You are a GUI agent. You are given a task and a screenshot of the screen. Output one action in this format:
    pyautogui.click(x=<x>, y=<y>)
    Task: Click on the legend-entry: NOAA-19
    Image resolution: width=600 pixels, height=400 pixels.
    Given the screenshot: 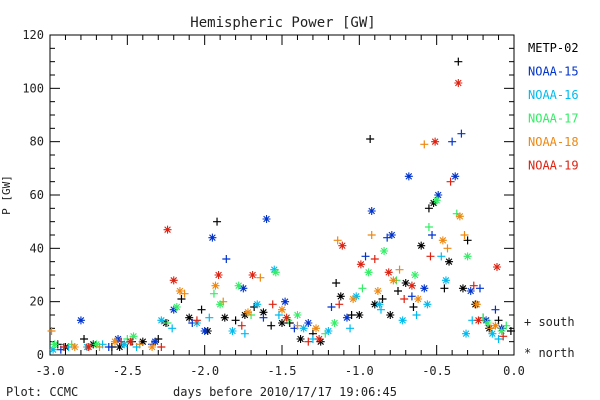 What is the action you would take?
    pyautogui.click(x=553, y=166)
    